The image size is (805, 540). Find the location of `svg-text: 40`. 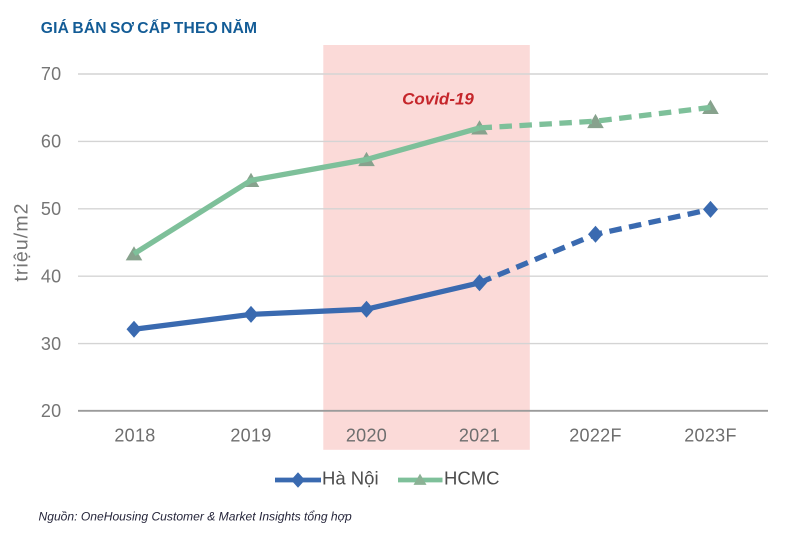

svg-text: 40 is located at coordinates (51, 276).